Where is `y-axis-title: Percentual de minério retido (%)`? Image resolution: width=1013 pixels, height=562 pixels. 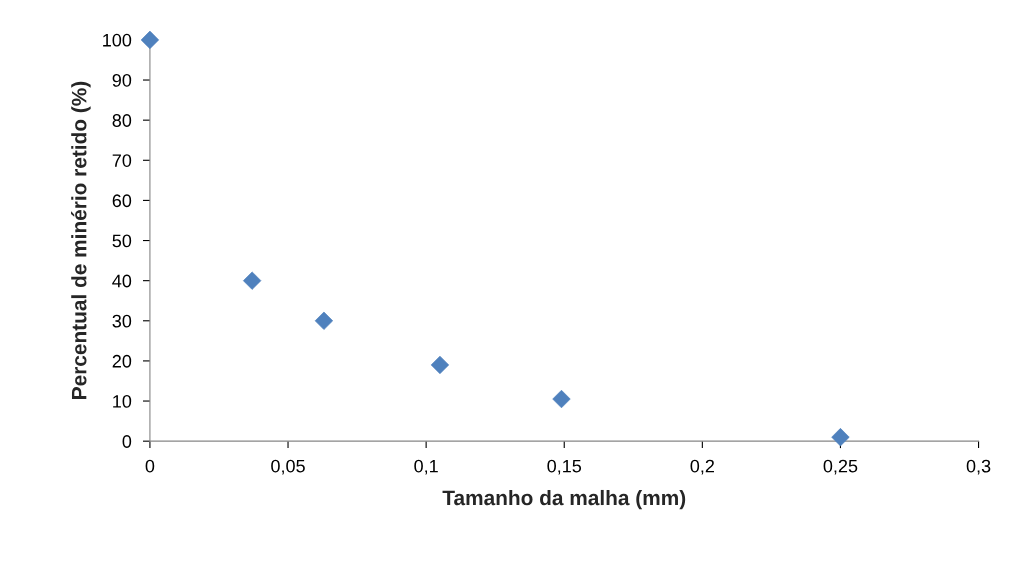 y-axis-title: Percentual de minério retido (%) is located at coordinates (81, 240).